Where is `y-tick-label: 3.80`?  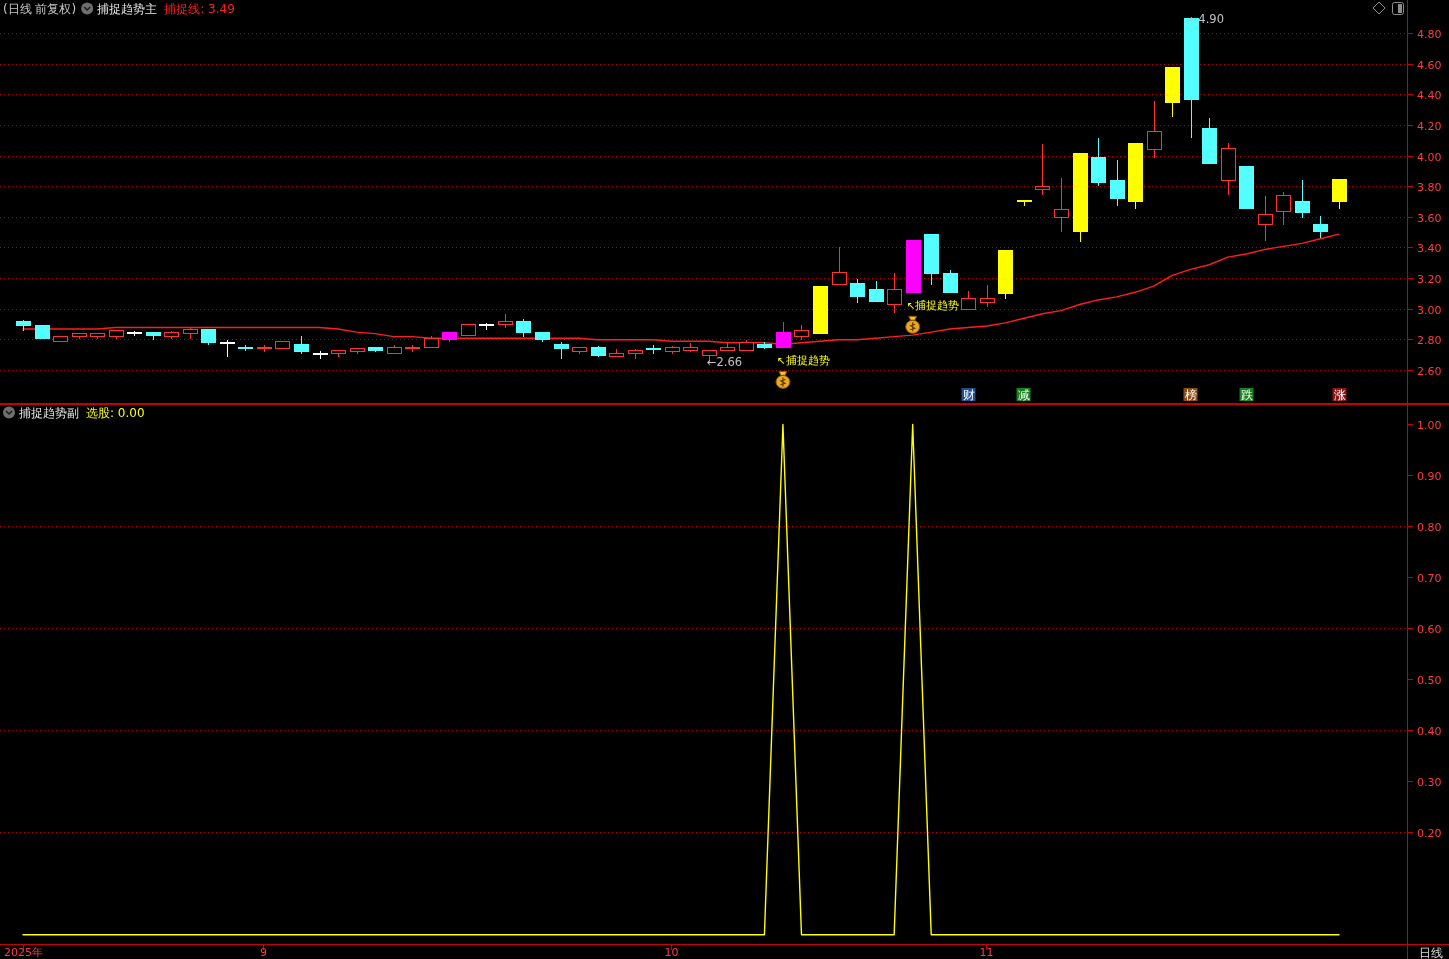 y-tick-label: 3.80 is located at coordinates (1429, 187).